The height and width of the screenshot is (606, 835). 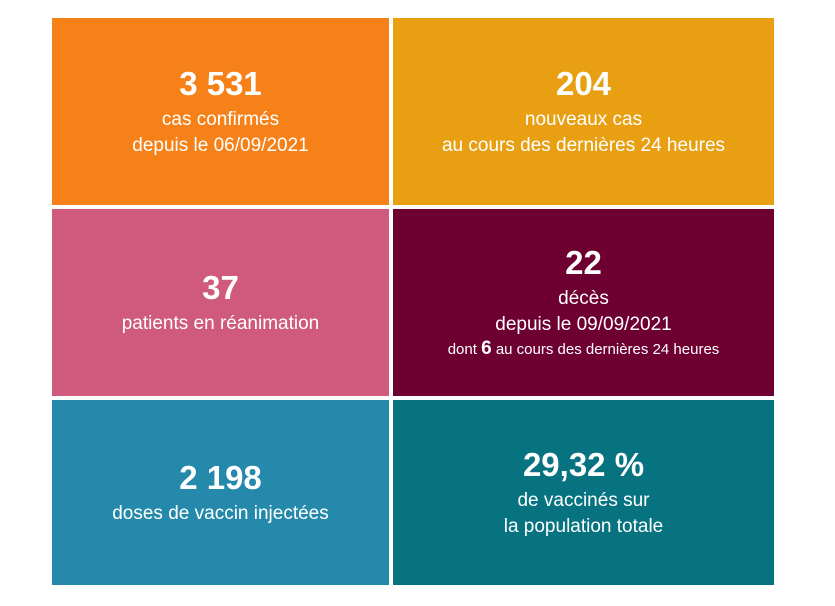 What do you see at coordinates (583, 83) in the screenshot?
I see `stat-value: 204` at bounding box center [583, 83].